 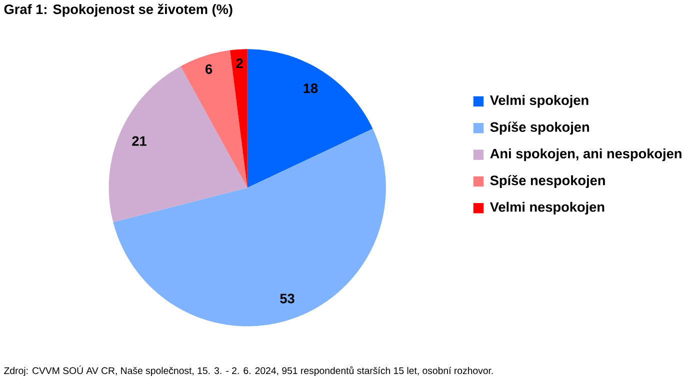 I want to click on data-label: 6, so click(x=209, y=69).